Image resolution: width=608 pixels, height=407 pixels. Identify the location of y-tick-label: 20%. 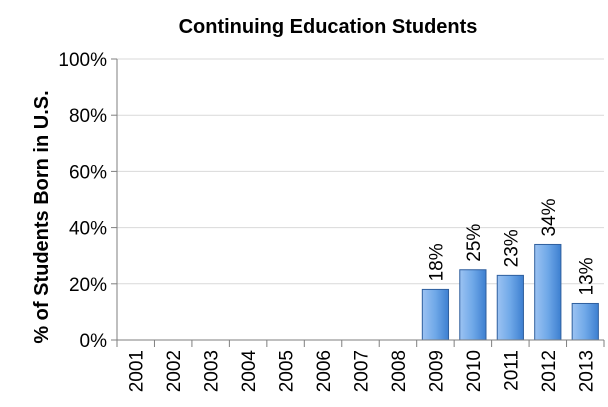
(88, 285).